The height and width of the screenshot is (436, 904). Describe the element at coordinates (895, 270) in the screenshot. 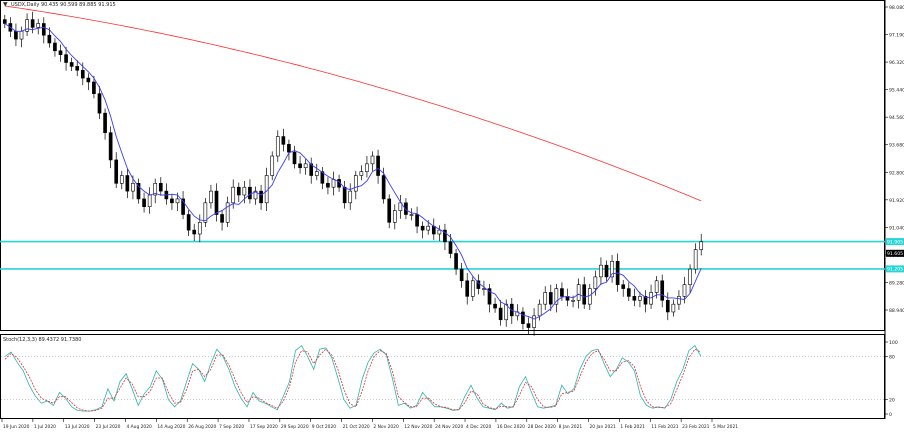

I see `price-label-text: 91.205` at that location.